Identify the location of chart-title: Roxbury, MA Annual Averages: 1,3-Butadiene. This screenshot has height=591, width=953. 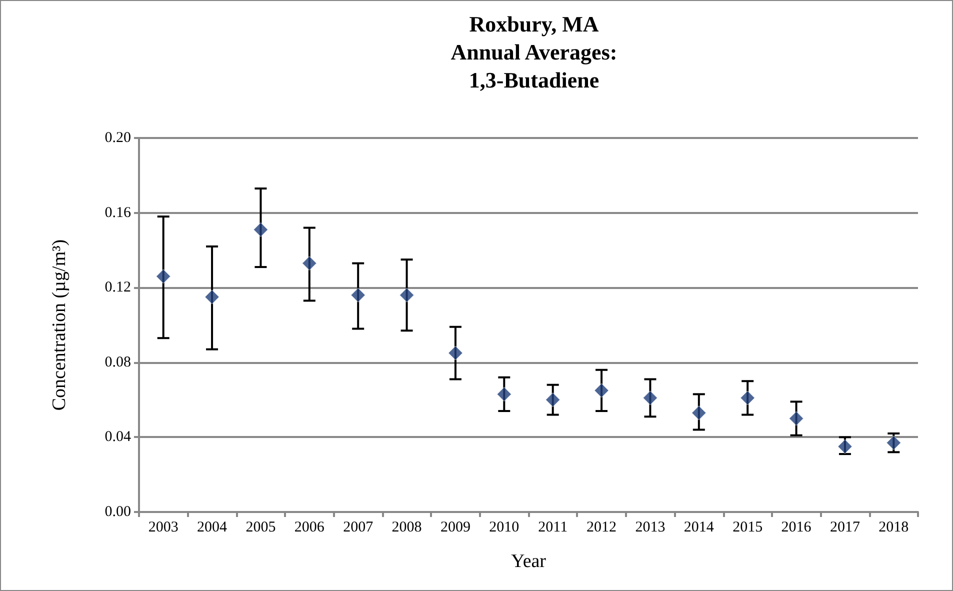
(534, 52).